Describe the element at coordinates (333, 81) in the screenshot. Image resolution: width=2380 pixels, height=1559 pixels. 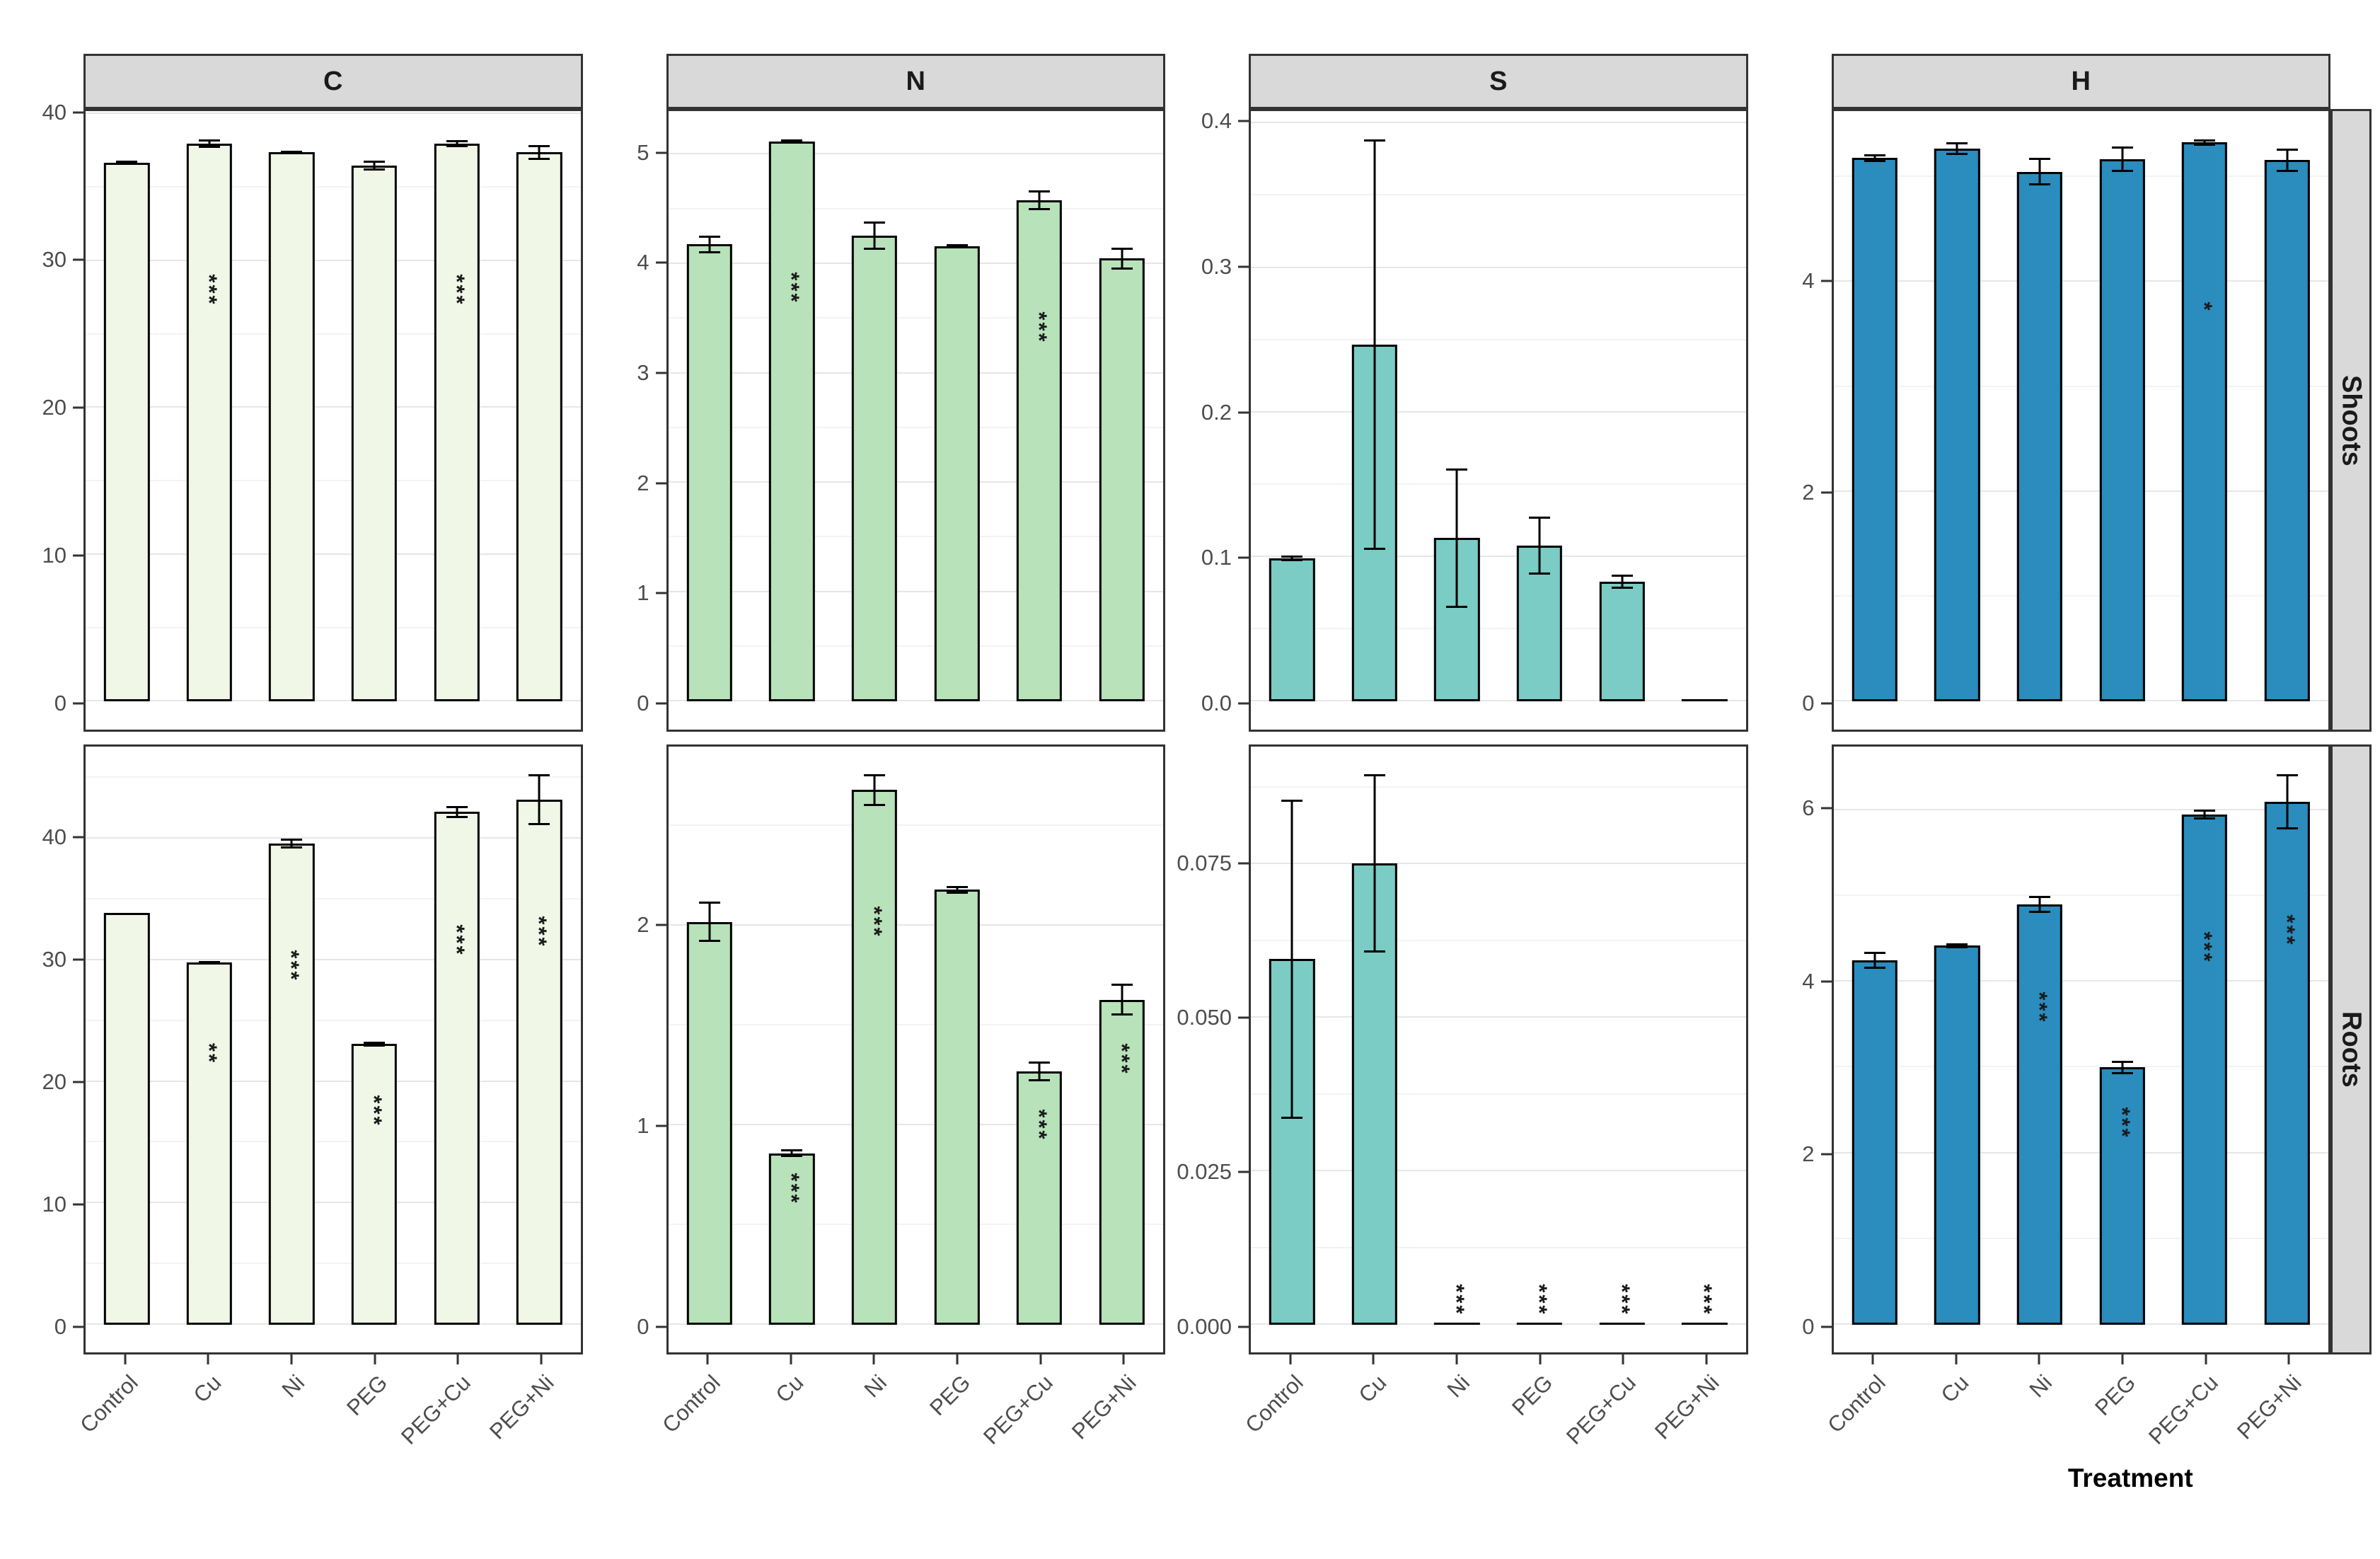
I see `facet-strip-c: C` at that location.